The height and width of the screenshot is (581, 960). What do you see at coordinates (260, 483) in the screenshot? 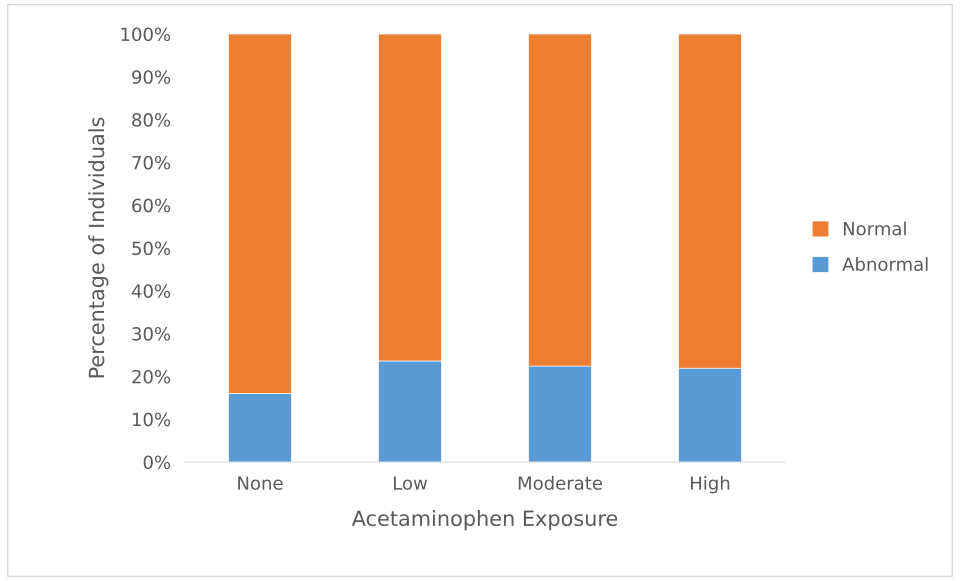
I see `x-tick-label: None` at bounding box center [260, 483].